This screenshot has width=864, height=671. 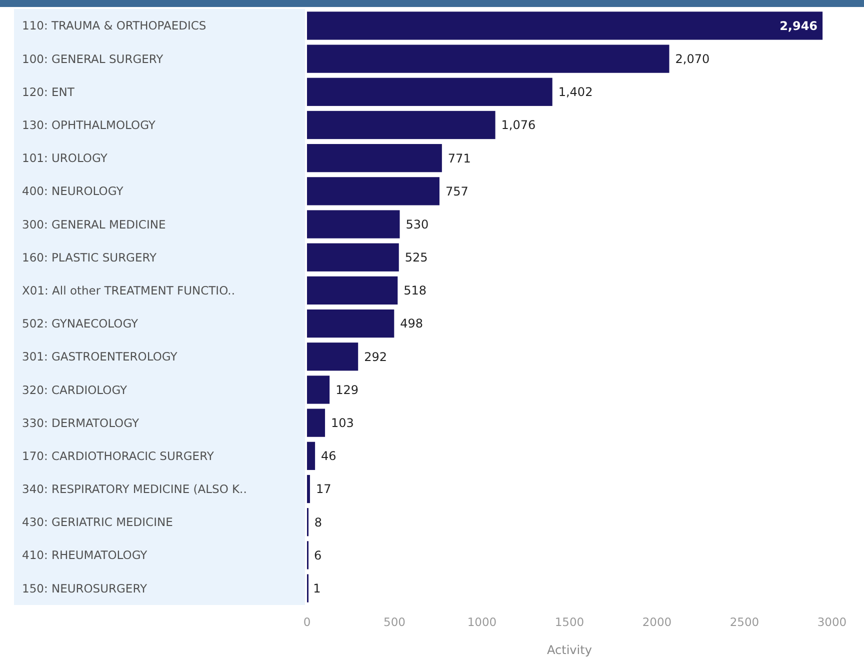 What do you see at coordinates (395, 622) in the screenshot?
I see `x-tick-label: 500` at bounding box center [395, 622].